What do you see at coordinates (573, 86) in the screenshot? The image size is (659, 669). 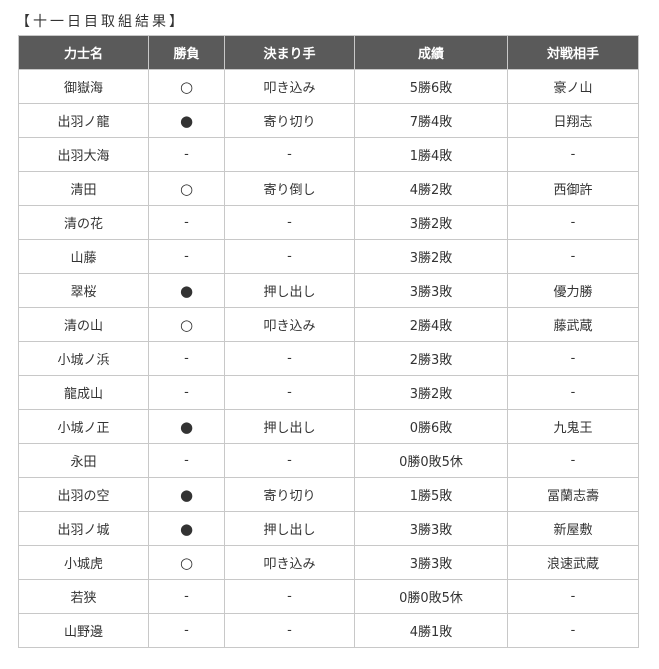 I see `opponent-cell: 豪ノ山` at bounding box center [573, 86].